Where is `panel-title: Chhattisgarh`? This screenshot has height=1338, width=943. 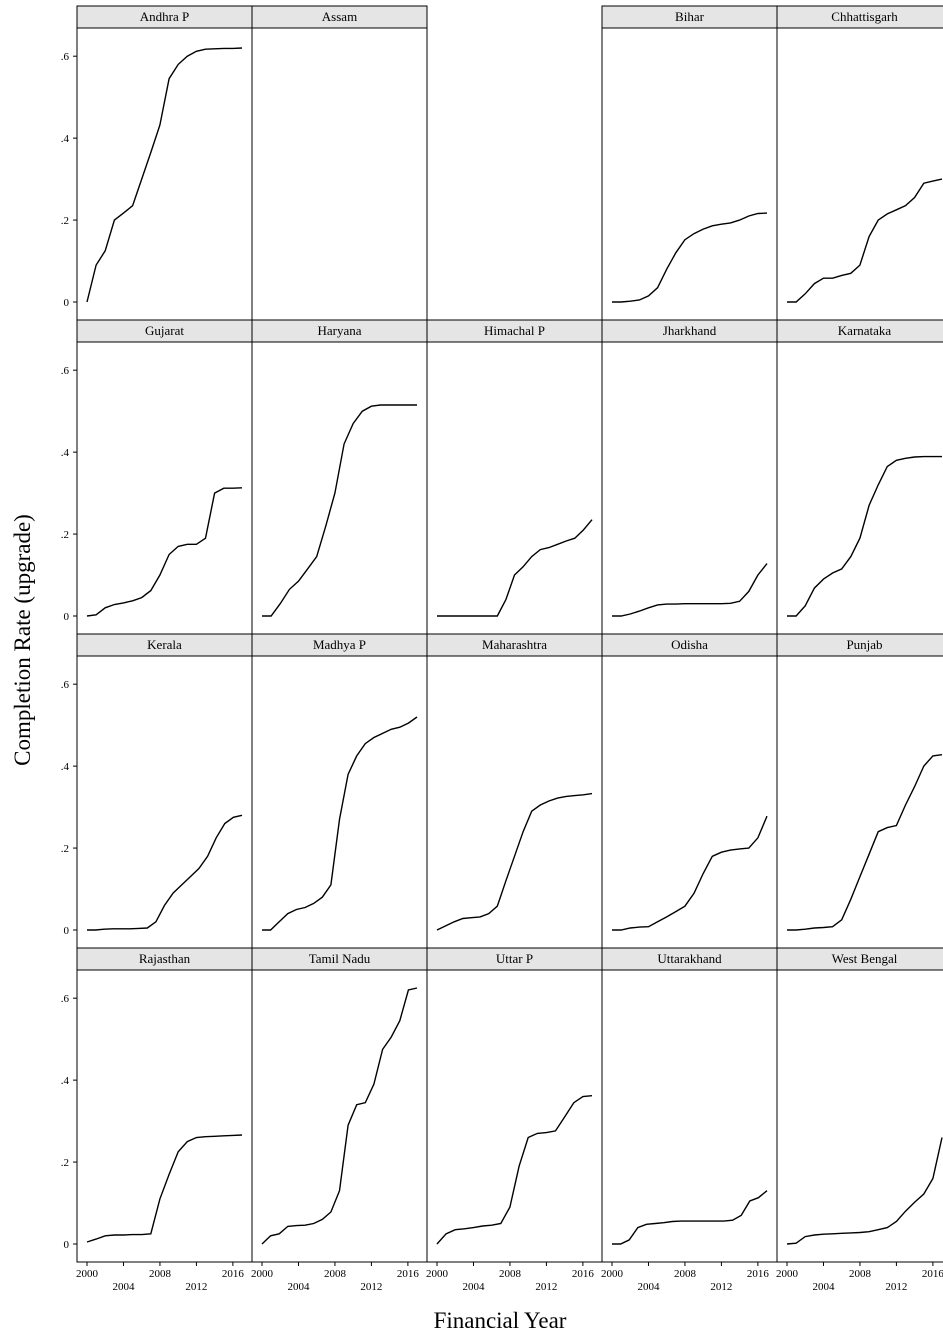
panel-title: Chhattisgarh is located at coordinates (864, 16).